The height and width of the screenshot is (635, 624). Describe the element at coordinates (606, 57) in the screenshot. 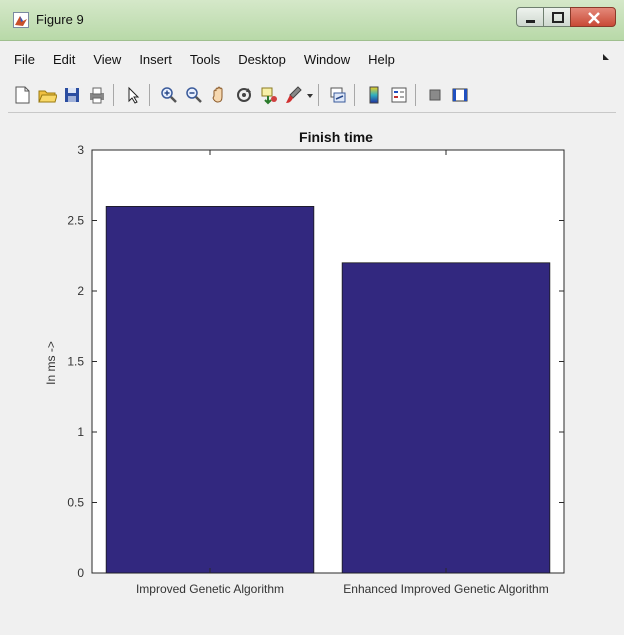

I see `menu-expand-arrow-icon` at that location.